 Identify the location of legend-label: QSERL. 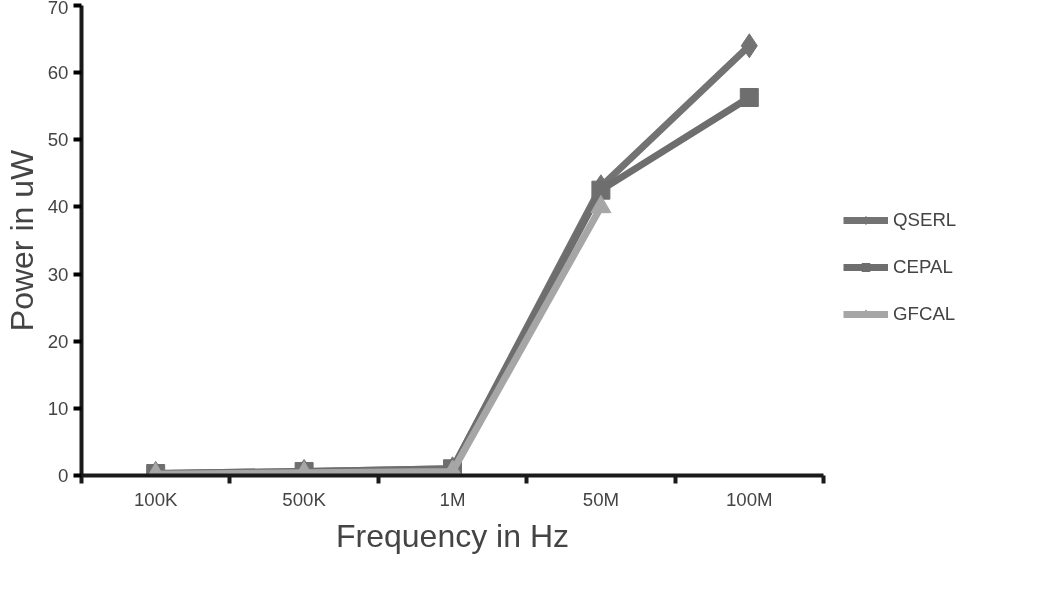
(925, 220).